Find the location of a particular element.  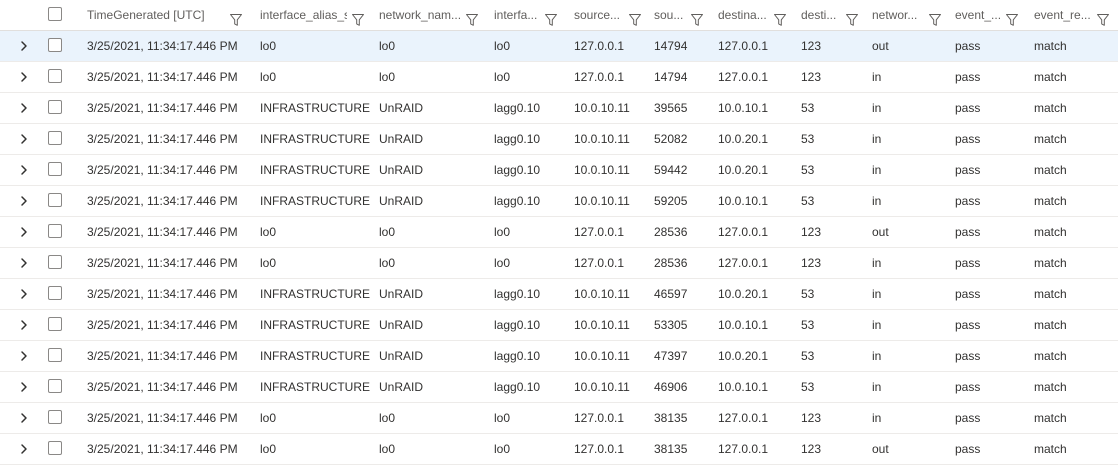

cell-dst: 127.0.0.1 is located at coordinates (743, 46).